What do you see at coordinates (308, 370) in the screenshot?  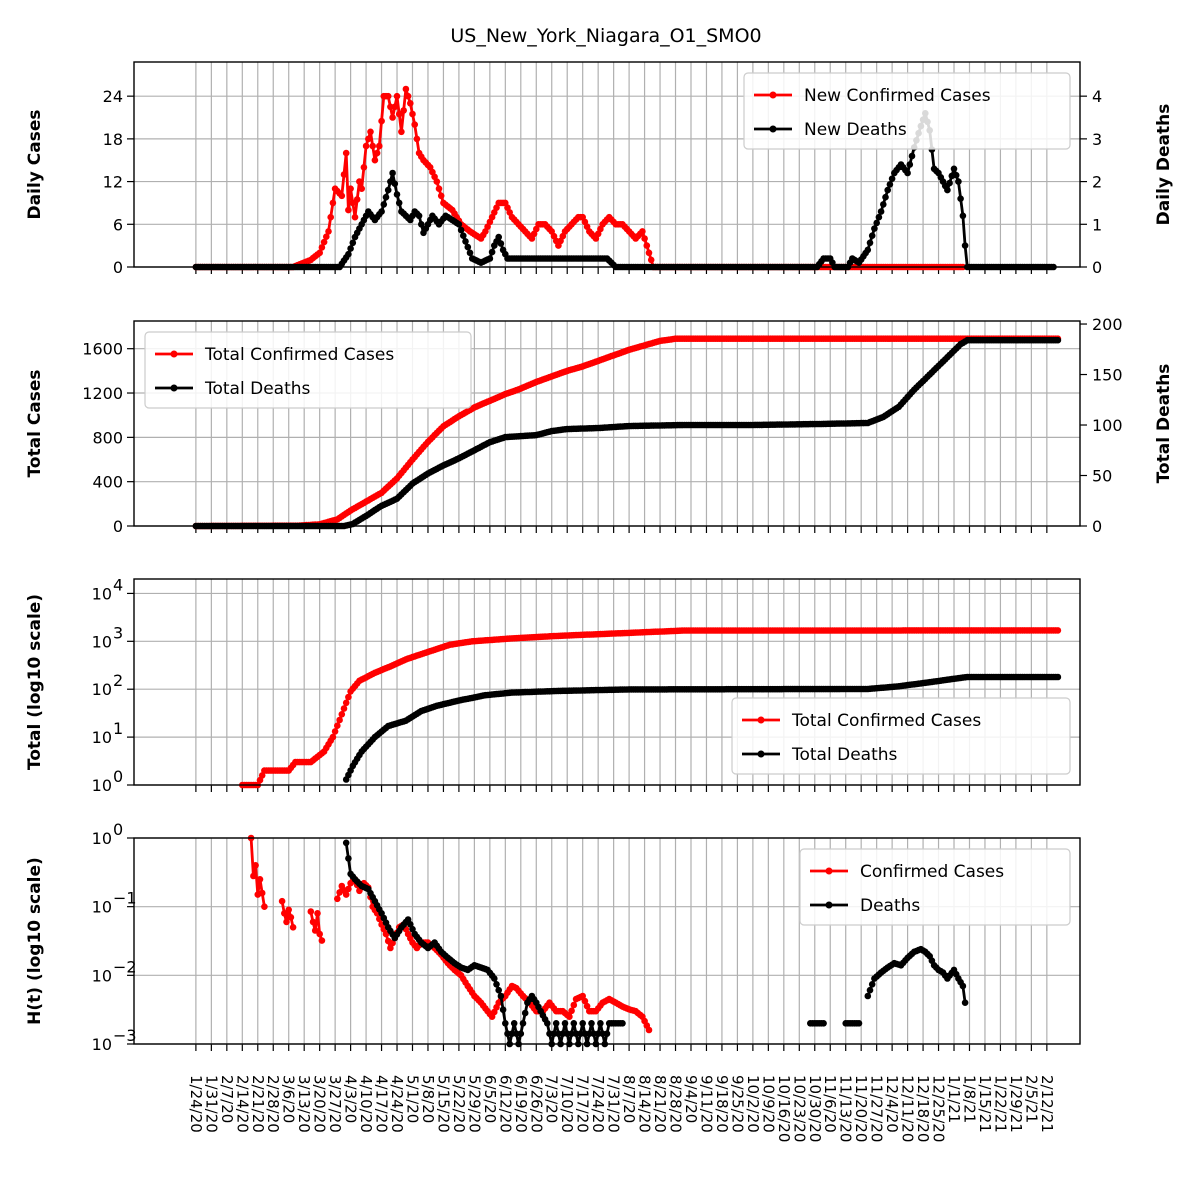 I see `legend: Total Confirmed Cases Total Deaths` at bounding box center [308, 370].